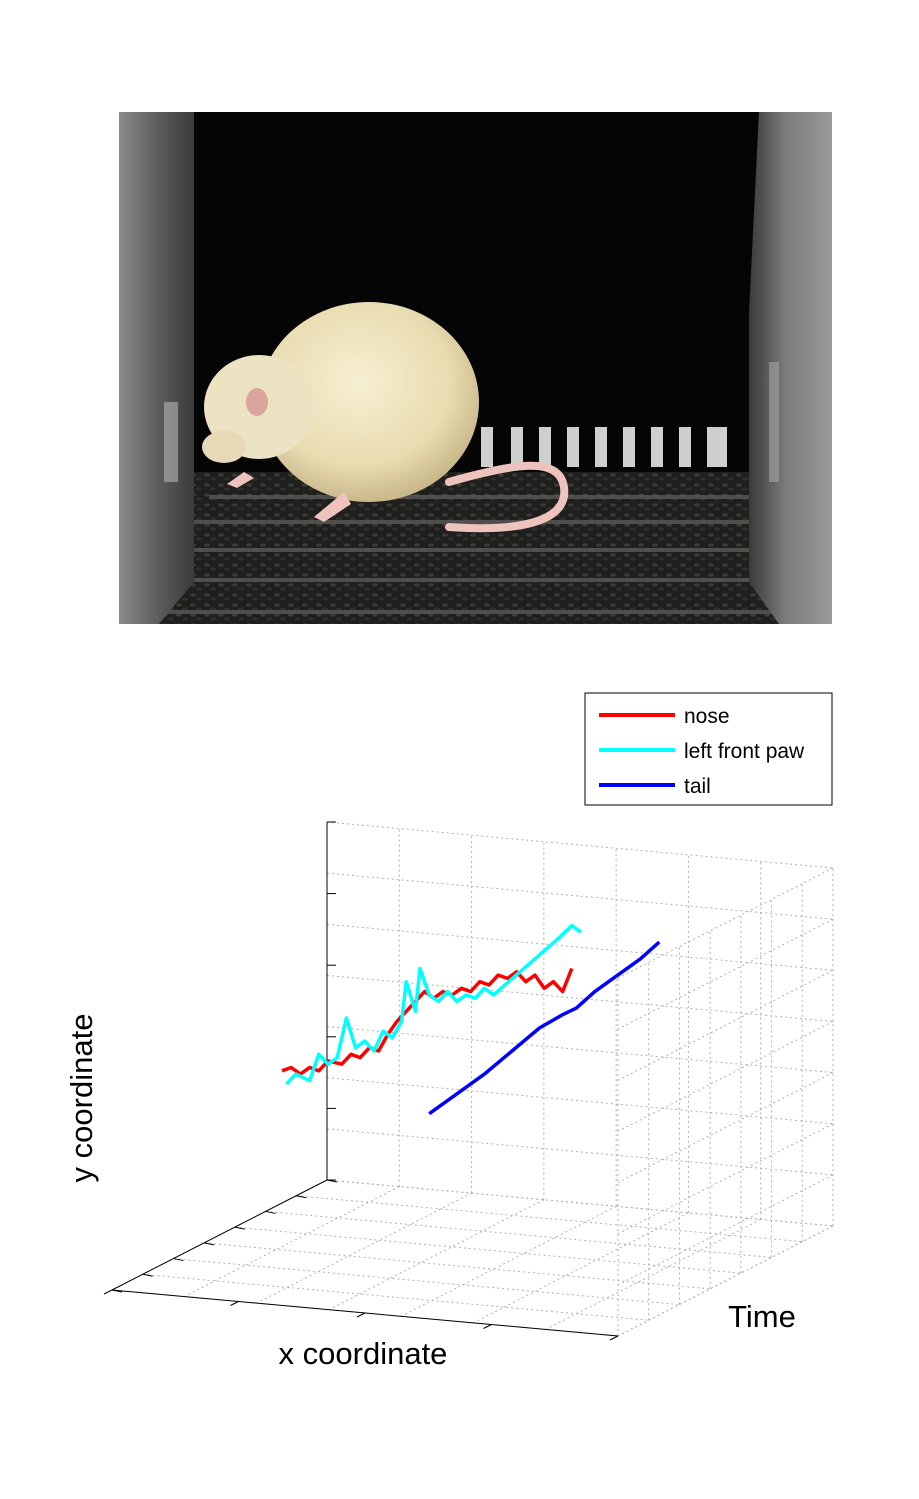  I want to click on rat-hind-foot, so click(332, 507).